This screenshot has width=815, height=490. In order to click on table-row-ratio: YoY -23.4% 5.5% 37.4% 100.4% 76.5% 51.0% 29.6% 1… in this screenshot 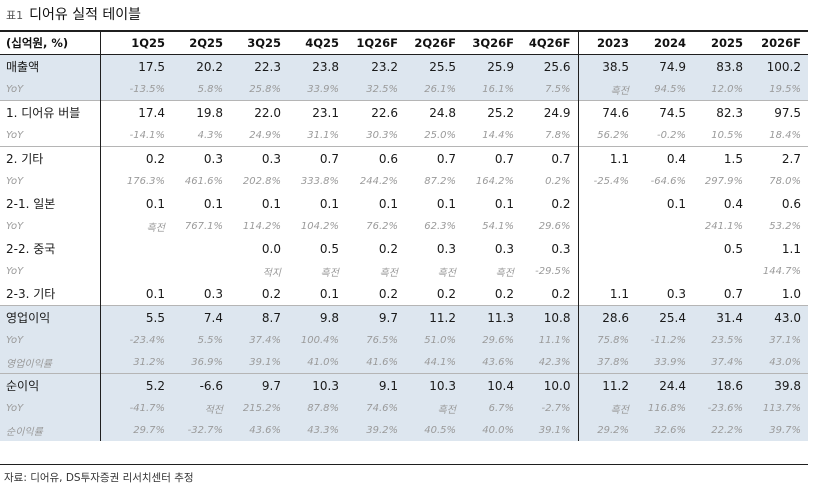, I will do `click(404, 340)`.